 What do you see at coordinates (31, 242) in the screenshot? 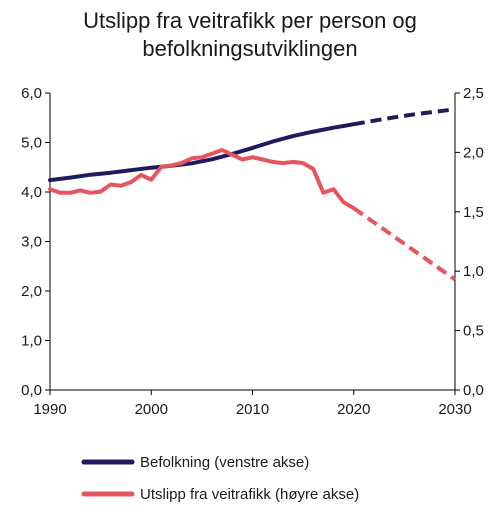
I see `left-tick-label: 3,0` at bounding box center [31, 242].